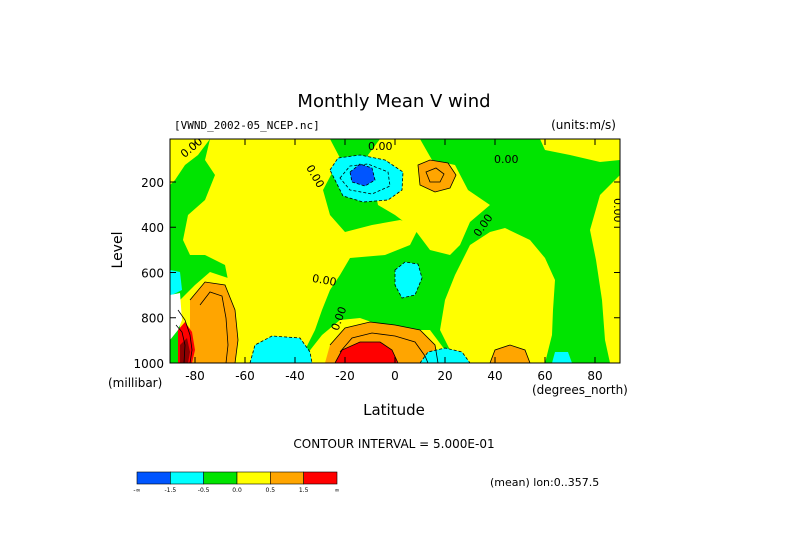  I want to click on region-white-southpole, so click(176, 316).